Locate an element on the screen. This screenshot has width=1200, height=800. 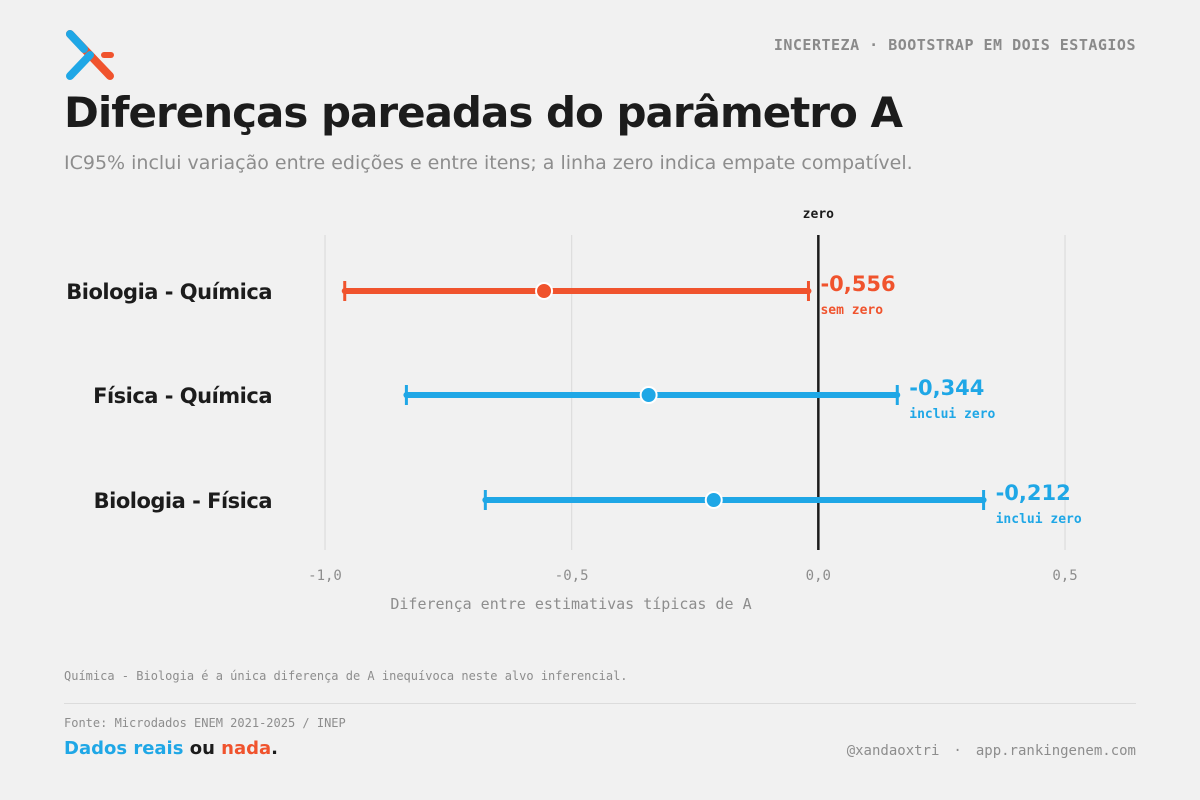
x-tick-label: -1,0 is located at coordinates (325, 576).